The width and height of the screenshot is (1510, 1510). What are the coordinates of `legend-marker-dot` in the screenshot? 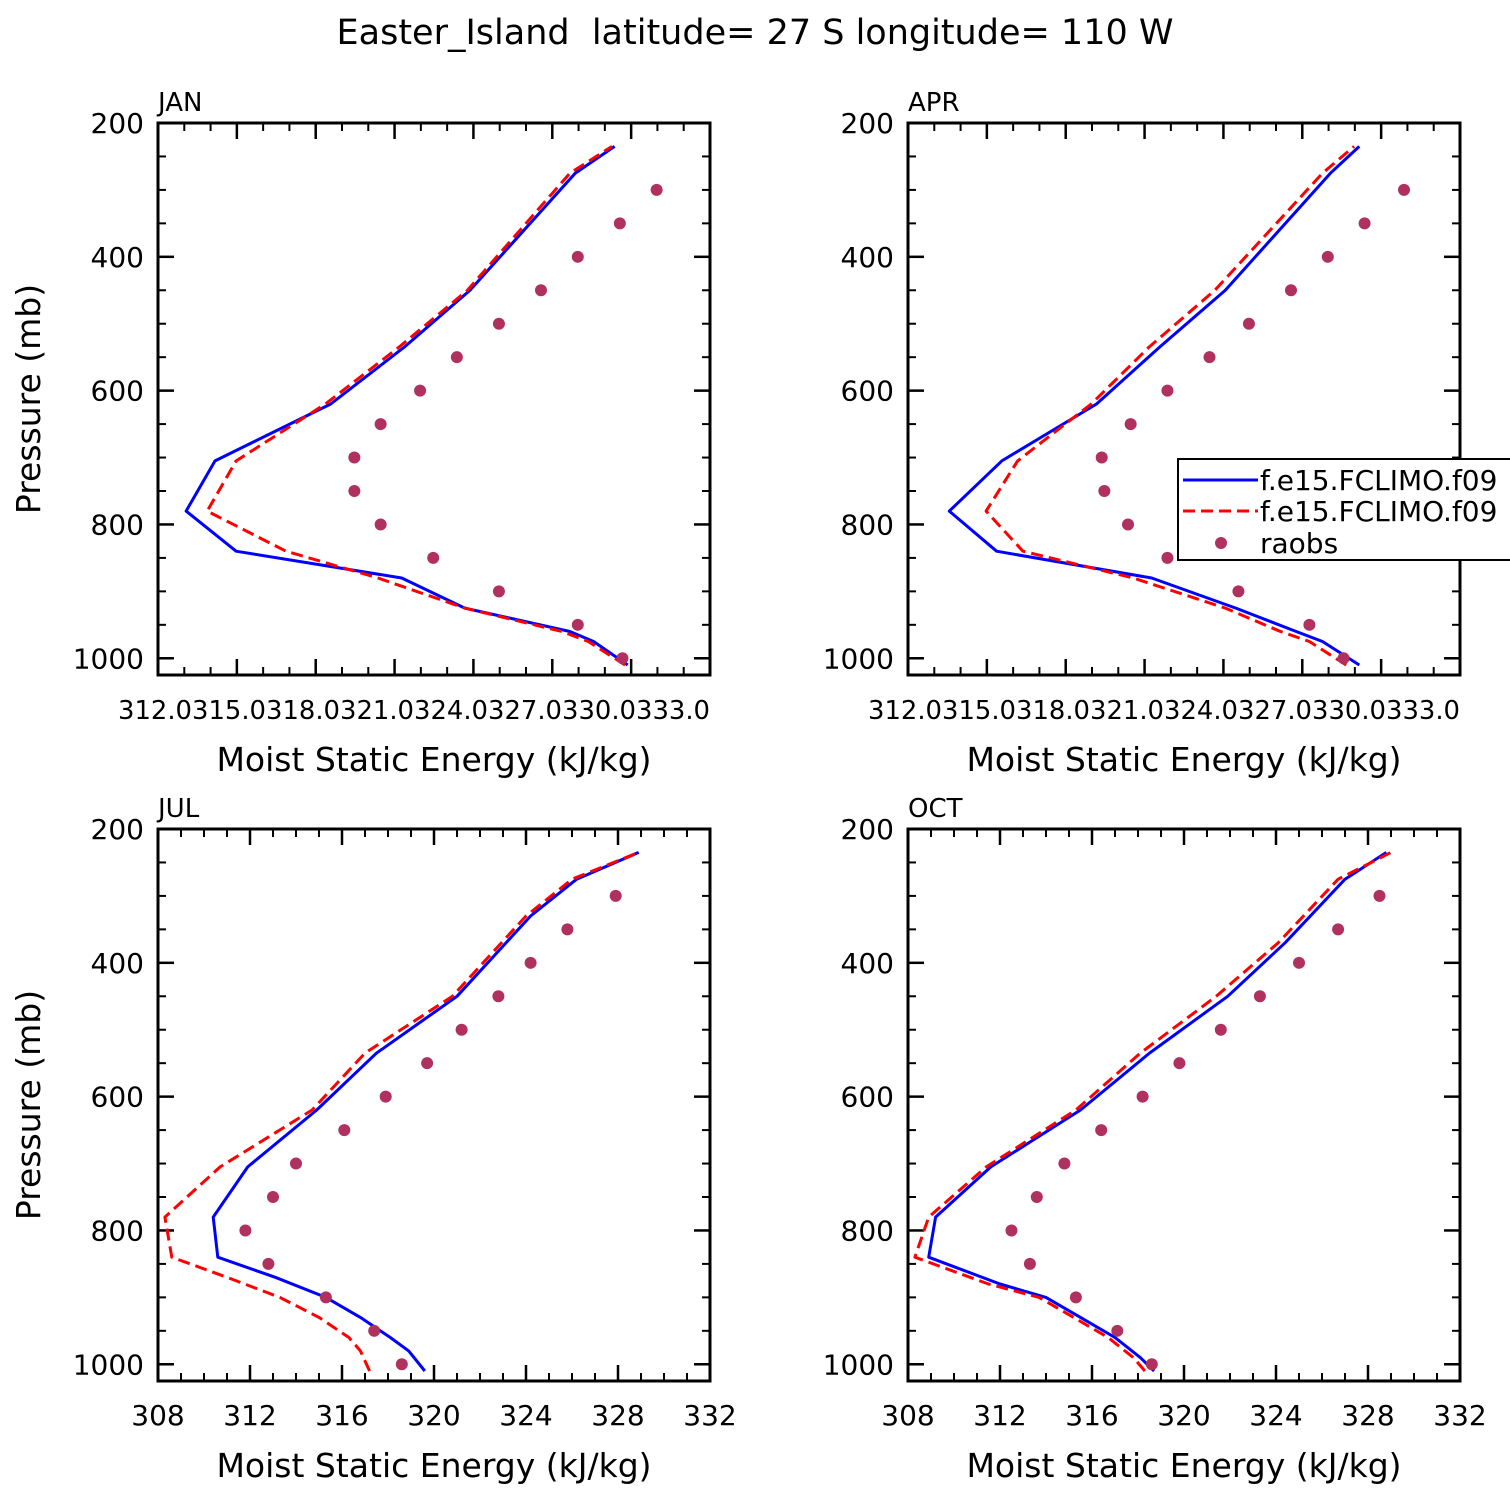 It's located at (1221, 543).